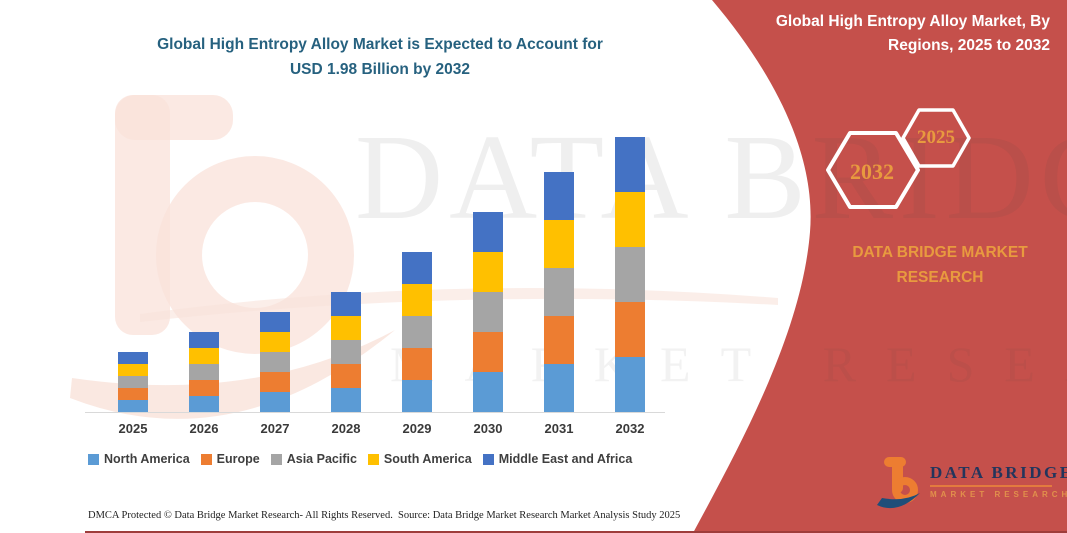 The height and width of the screenshot is (533, 1067). I want to click on x-tick-2031: 2031, so click(559, 428).